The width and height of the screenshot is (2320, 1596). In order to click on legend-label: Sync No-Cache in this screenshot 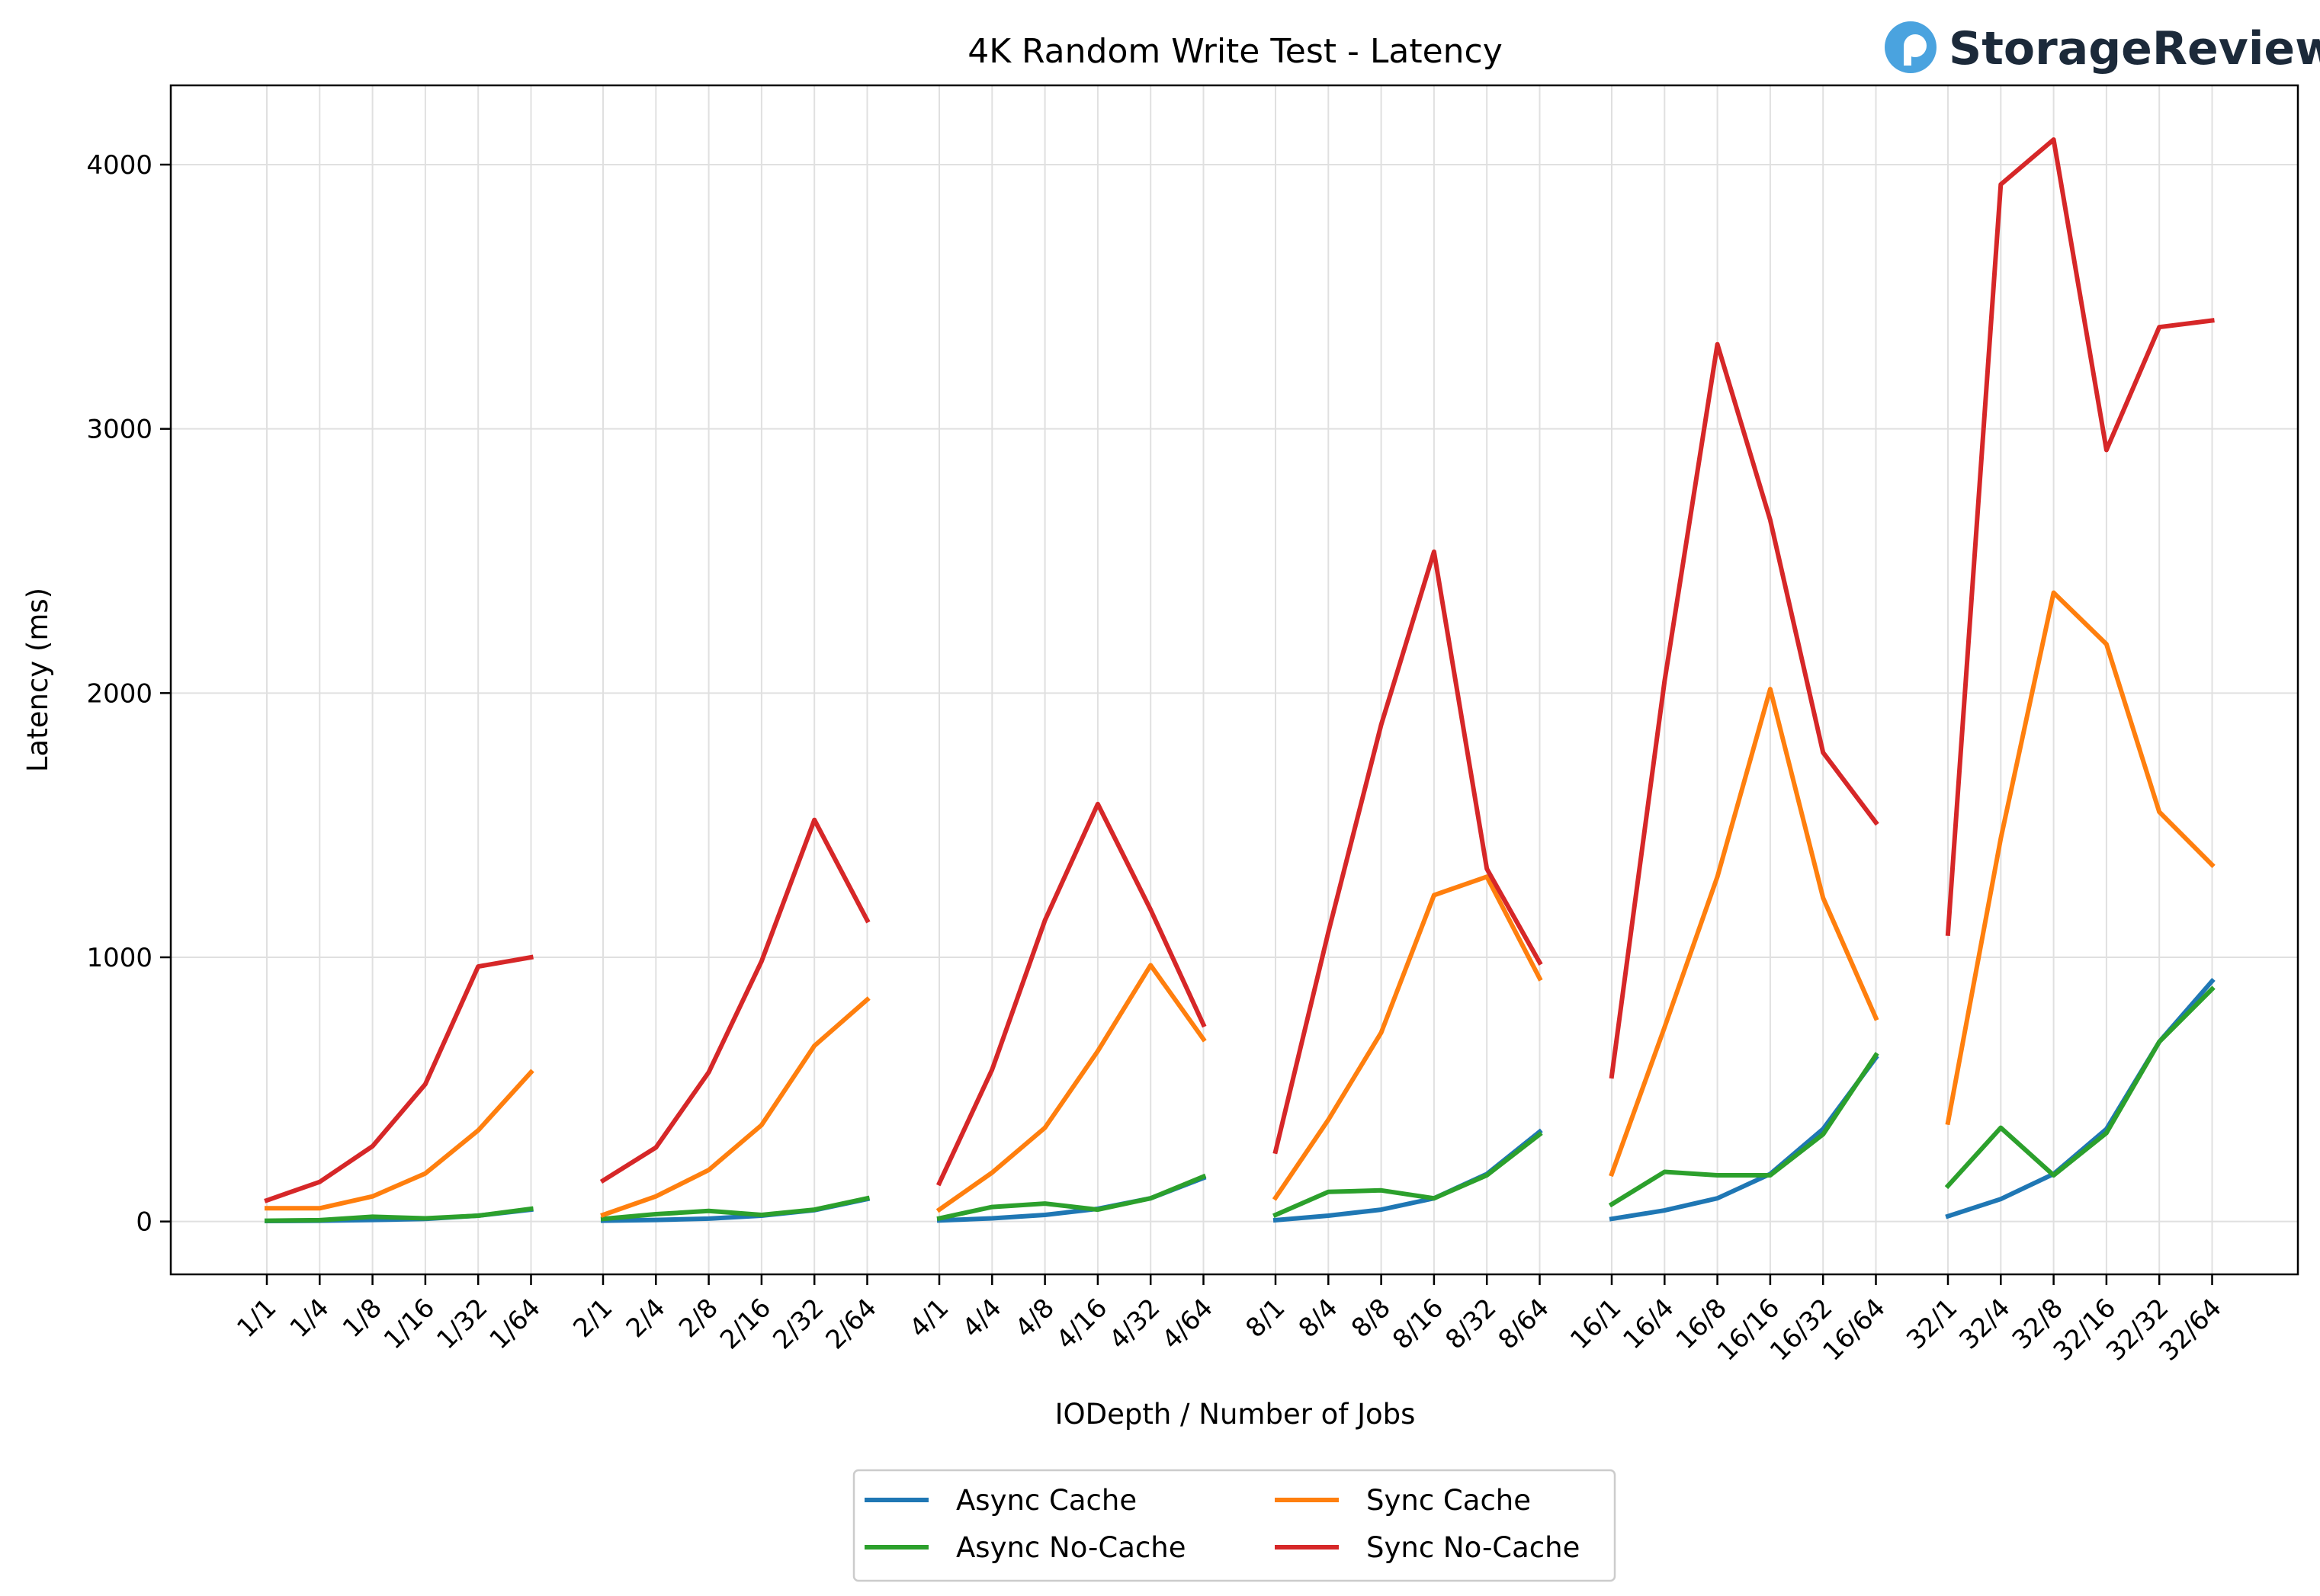, I will do `click(1473, 1547)`.